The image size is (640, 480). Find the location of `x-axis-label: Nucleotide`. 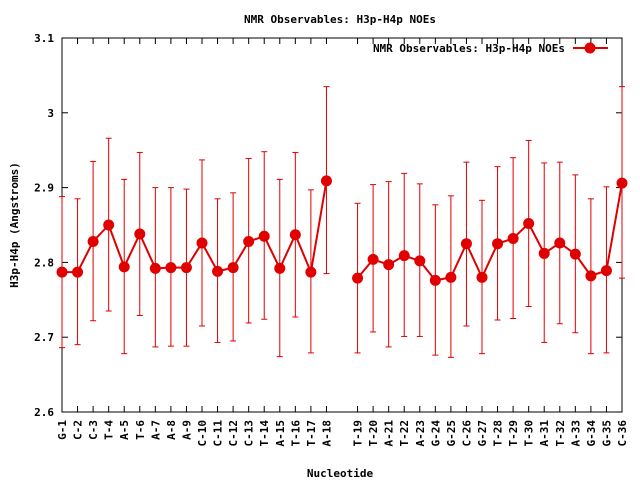

x-axis-label: Nucleotide is located at coordinates (340, 473).